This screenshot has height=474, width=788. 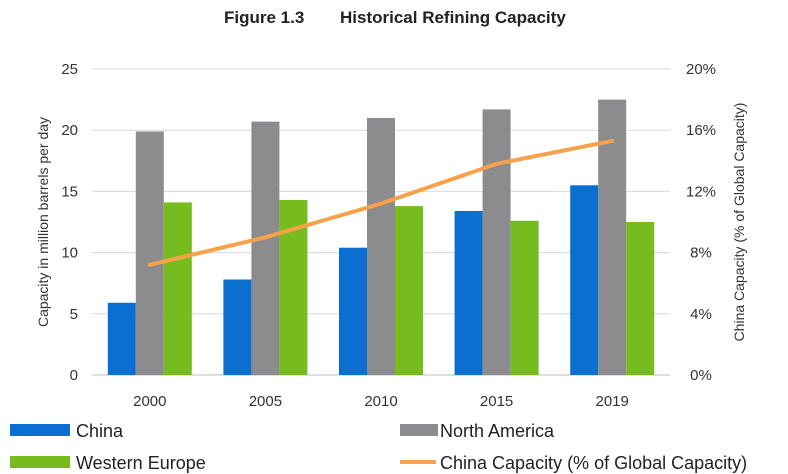 What do you see at coordinates (701, 130) in the screenshot?
I see `y2-tick-label: 16%` at bounding box center [701, 130].